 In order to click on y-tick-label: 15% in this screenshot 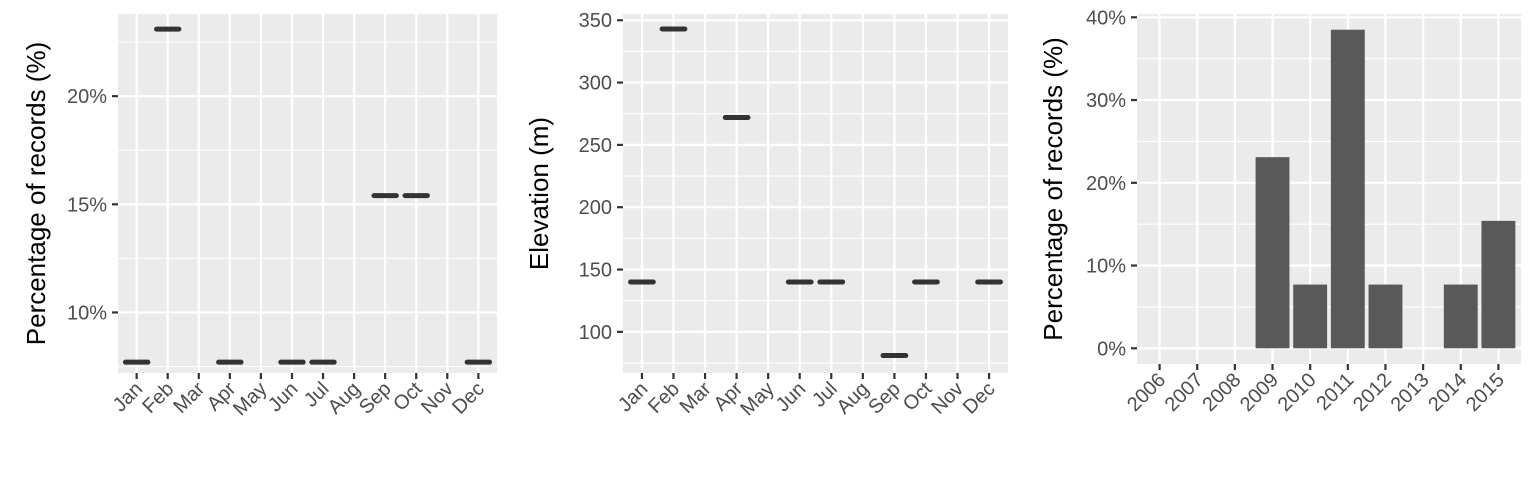, I will do `click(87, 205)`.